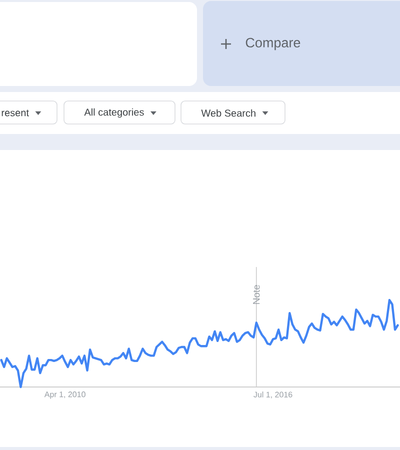 The height and width of the screenshot is (450, 400). I want to click on x-tick-label: Apr 1, 2010, so click(65, 395).